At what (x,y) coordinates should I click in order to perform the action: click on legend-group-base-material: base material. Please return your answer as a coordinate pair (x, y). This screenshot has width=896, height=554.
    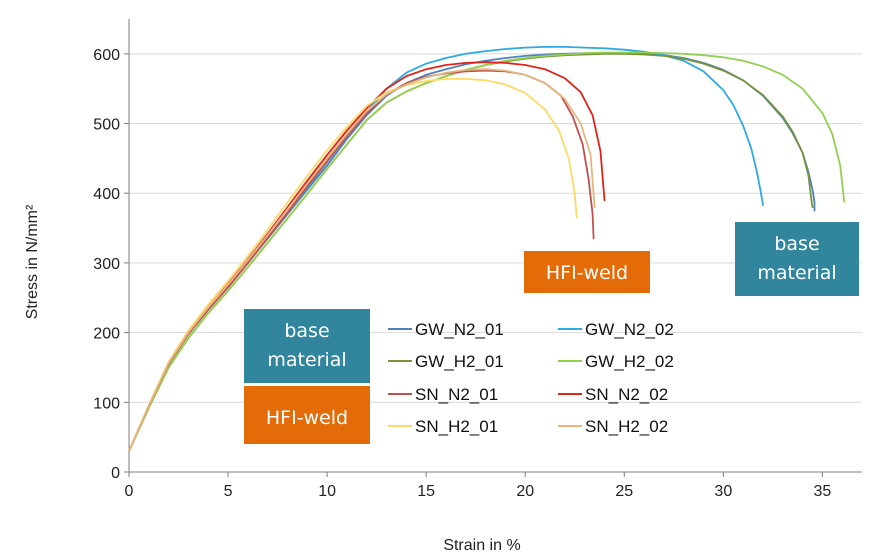
    Looking at the image, I should click on (307, 346).